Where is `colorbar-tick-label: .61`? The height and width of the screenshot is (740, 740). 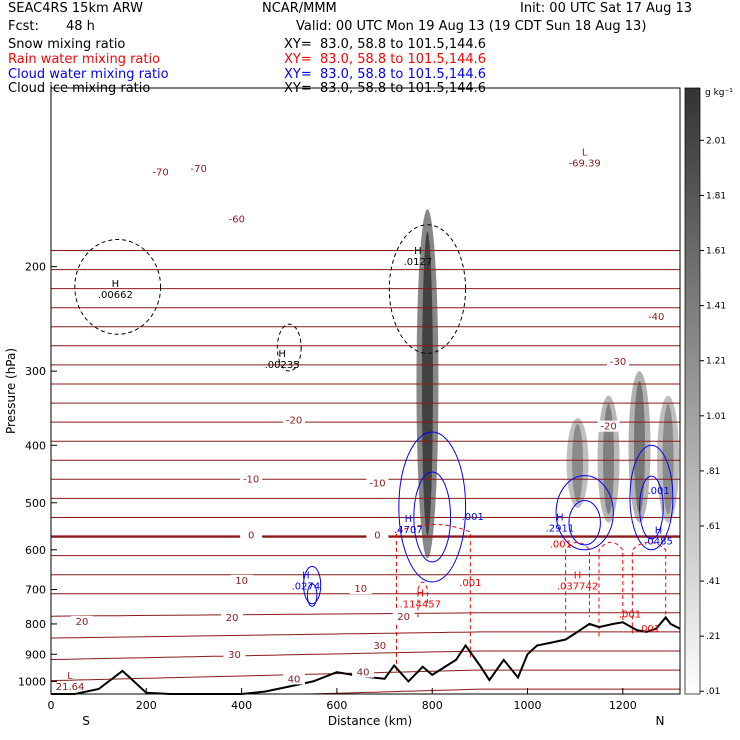 colorbar-tick-label: .61 is located at coordinates (713, 527).